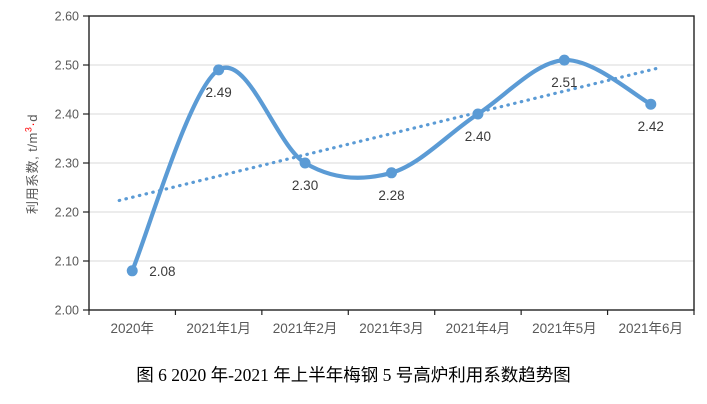 This screenshot has width=707, height=404. Describe the element at coordinates (67, 213) in the screenshot. I see `y-tick-label: 2.20` at that location.